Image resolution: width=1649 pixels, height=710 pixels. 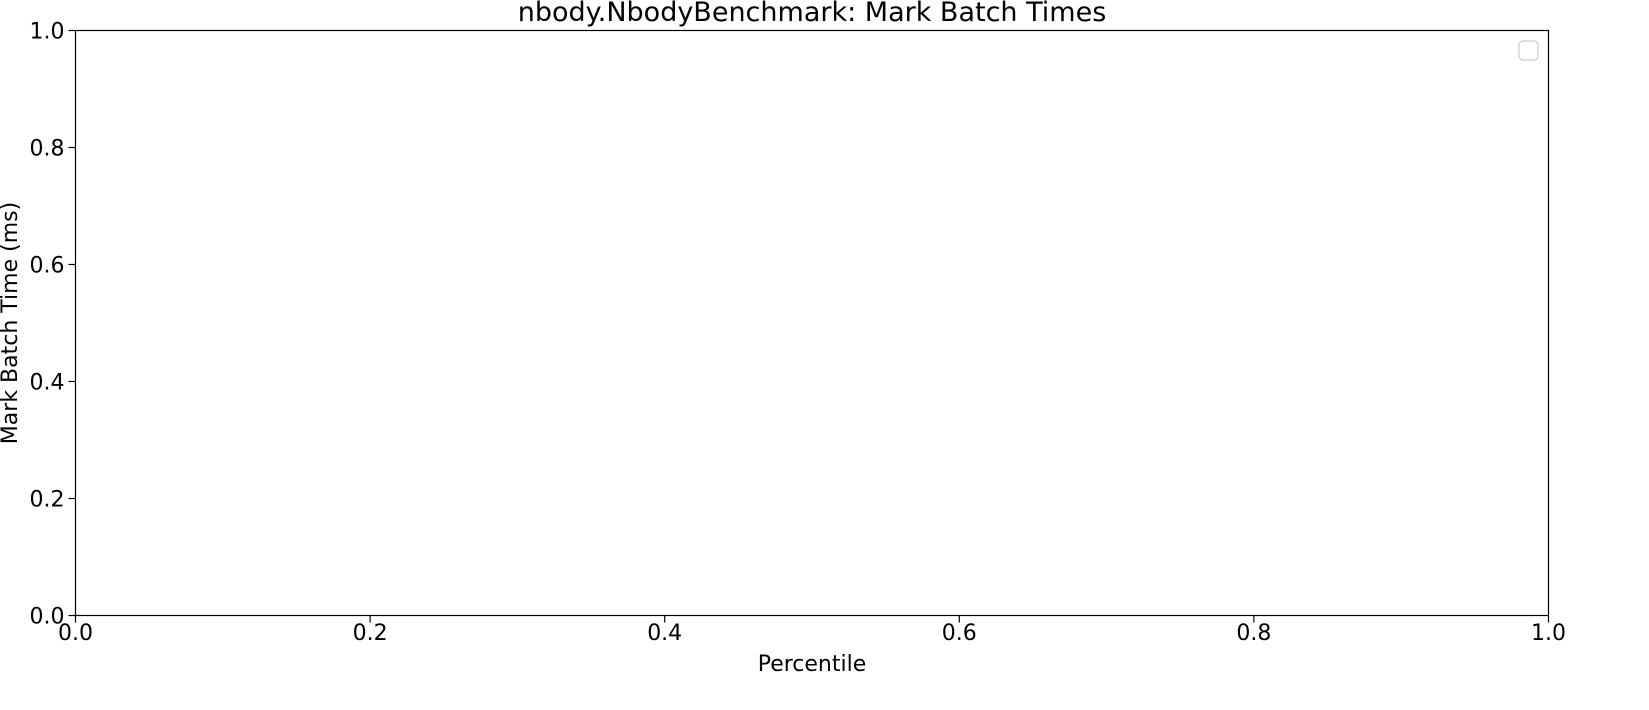 What do you see at coordinates (47, 383) in the screenshot?
I see `y-tick-label: 0.4` at bounding box center [47, 383].